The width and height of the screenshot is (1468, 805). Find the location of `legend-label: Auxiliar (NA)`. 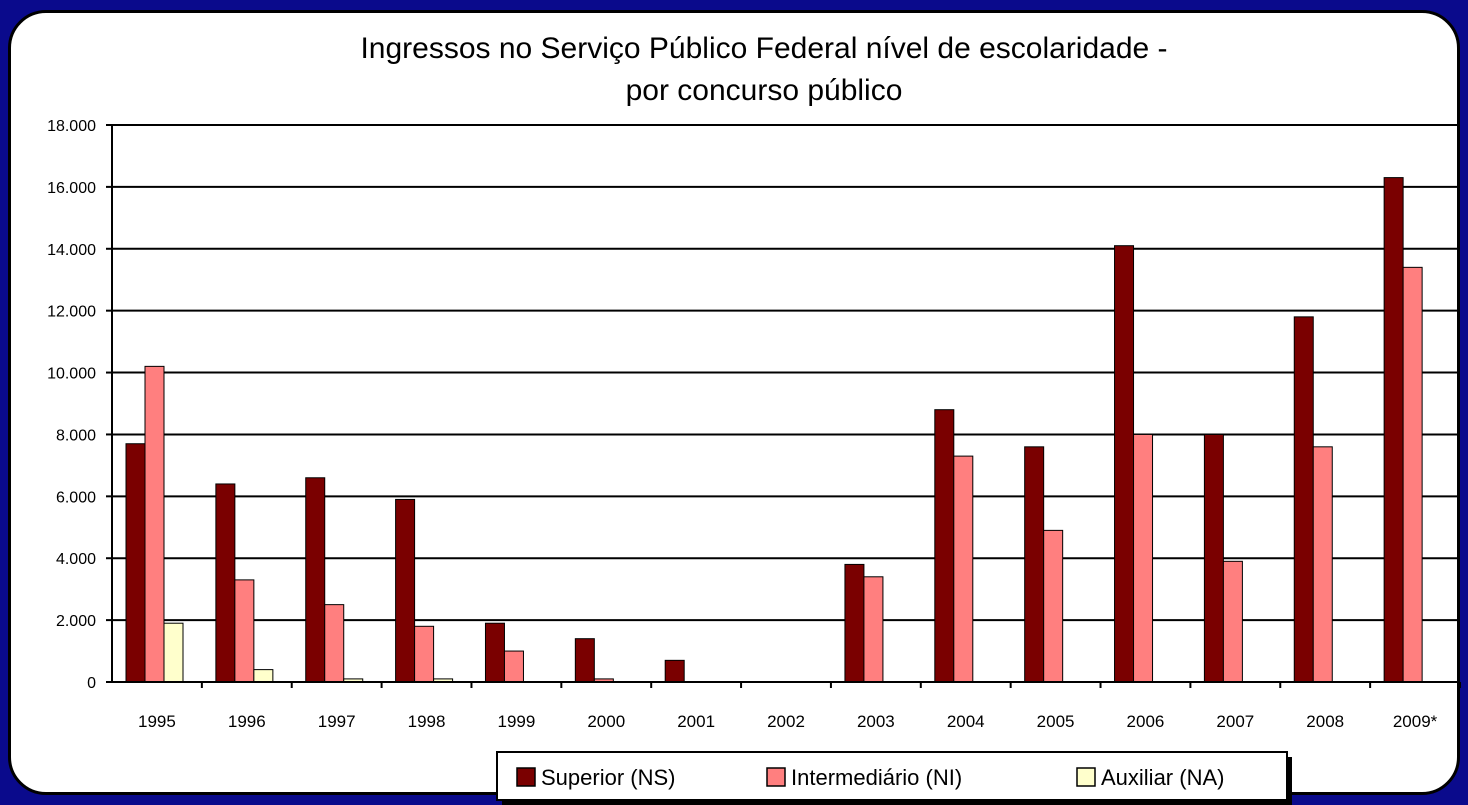

legend-label: Auxiliar (NA) is located at coordinates (1162, 777).